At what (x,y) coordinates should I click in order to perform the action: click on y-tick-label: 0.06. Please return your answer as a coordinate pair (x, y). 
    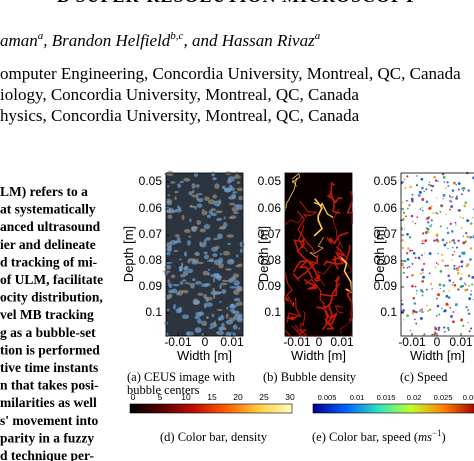
    Looking at the image, I should click on (151, 208).